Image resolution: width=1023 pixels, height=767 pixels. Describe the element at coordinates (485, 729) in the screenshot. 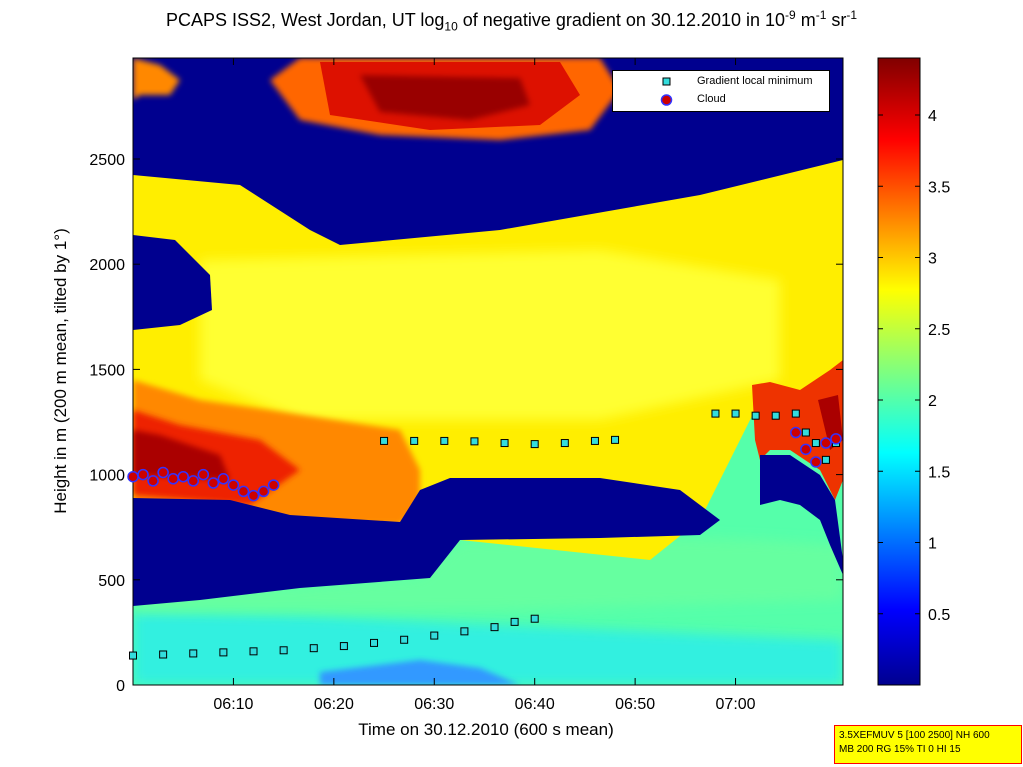

I see `x-axis-label: Time on 30.12.2010 (600 s mean)` at that location.